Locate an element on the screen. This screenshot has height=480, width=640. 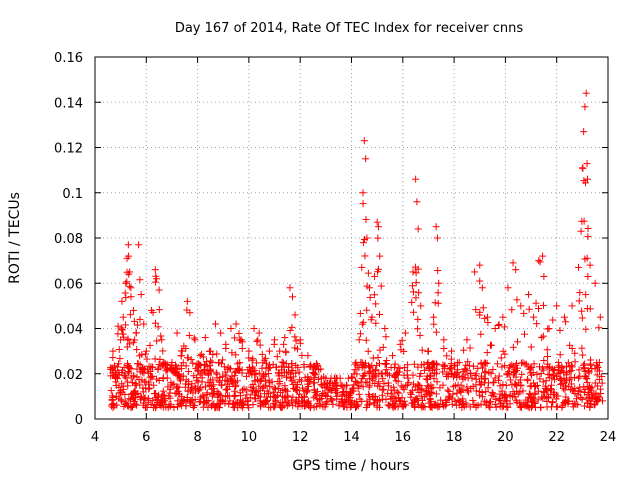
y-tick-label: 0.08 is located at coordinates (68, 239).